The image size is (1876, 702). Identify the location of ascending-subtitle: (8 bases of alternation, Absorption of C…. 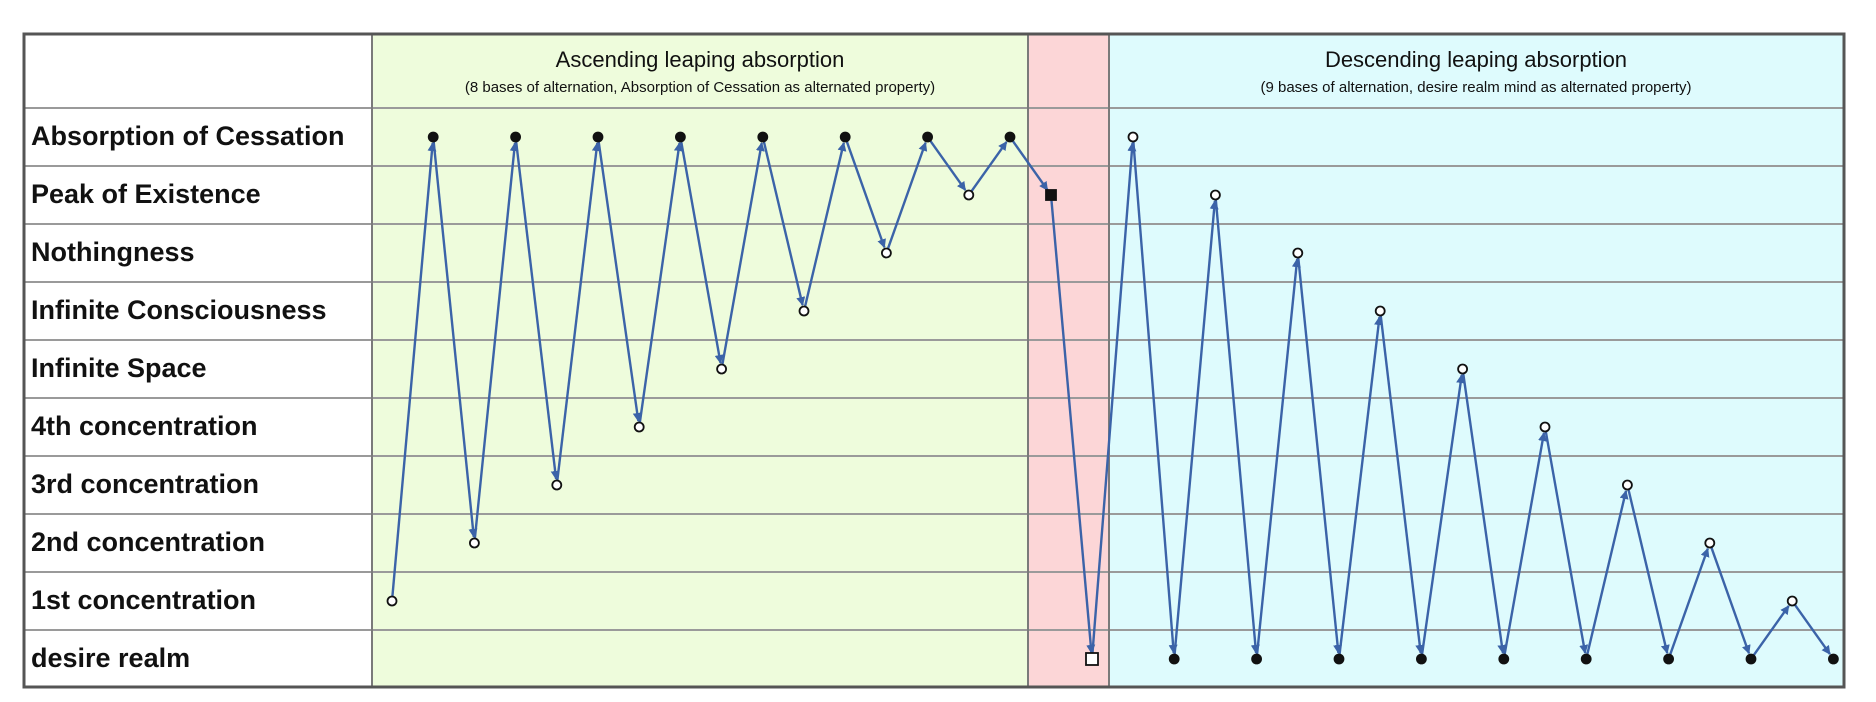
(700, 87).